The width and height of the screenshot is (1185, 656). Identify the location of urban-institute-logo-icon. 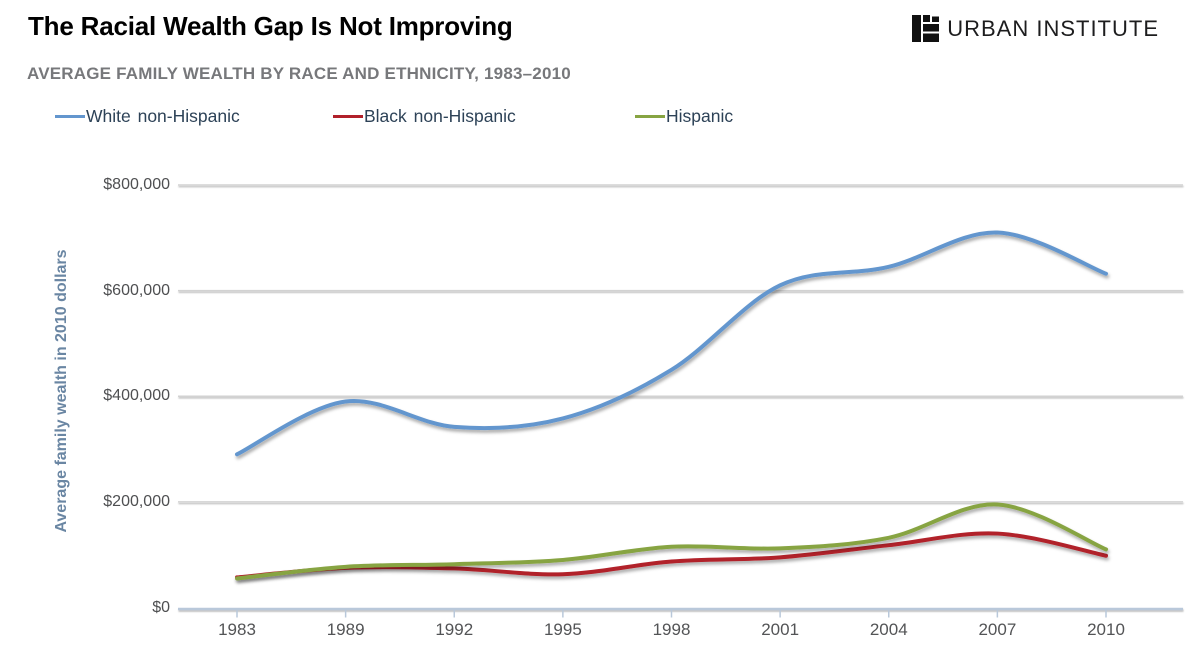
(926, 28).